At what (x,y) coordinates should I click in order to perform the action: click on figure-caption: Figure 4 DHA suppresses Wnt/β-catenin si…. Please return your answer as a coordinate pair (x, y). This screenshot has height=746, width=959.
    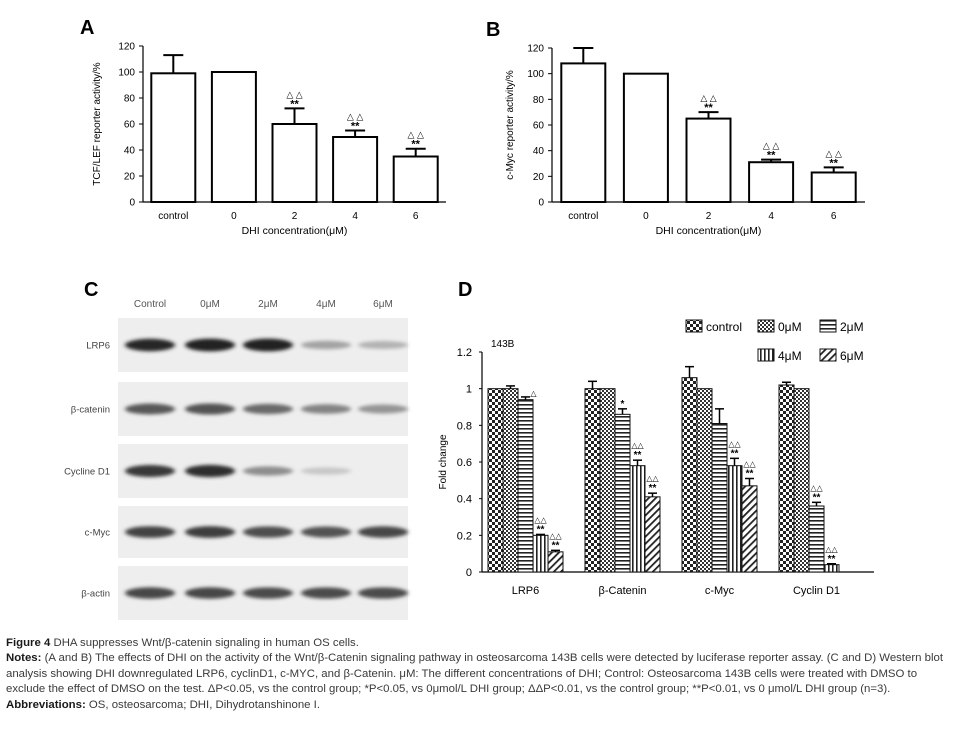
    Looking at the image, I should click on (480, 674).